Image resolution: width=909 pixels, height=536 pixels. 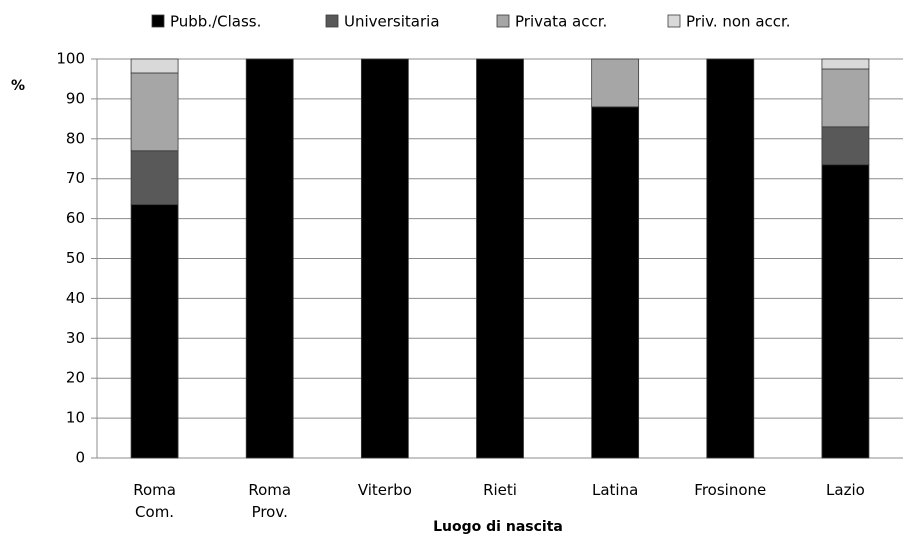 I want to click on y-tick-label: 30, so click(x=75, y=338).